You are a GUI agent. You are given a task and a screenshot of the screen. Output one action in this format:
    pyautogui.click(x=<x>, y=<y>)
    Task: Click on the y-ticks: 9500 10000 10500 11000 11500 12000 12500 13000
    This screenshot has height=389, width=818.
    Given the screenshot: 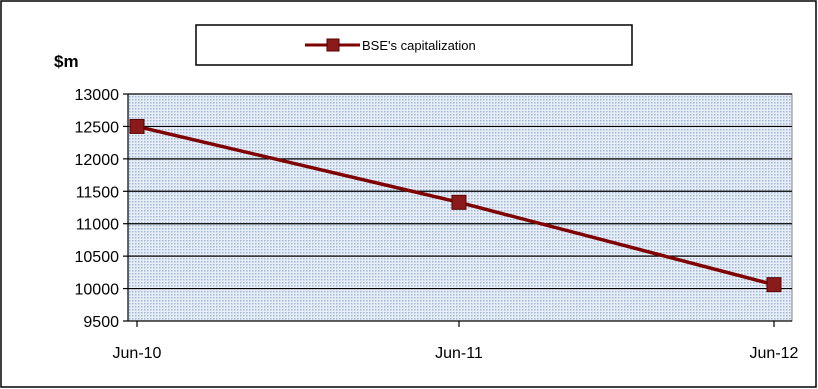 What is the action you would take?
    pyautogui.click(x=101, y=209)
    